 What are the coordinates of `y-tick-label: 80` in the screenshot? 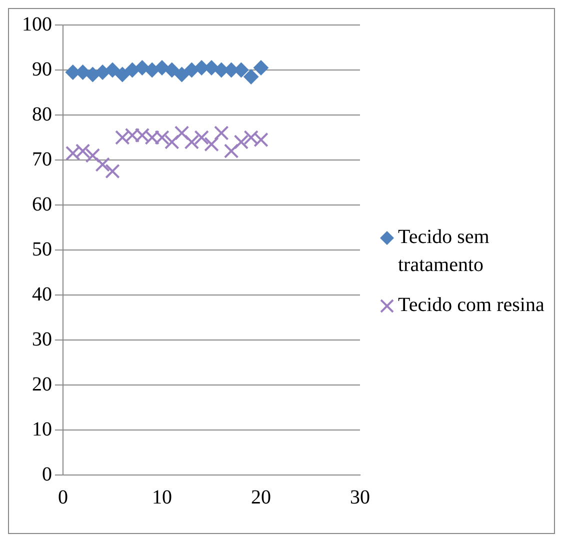 It's located at (42, 114).